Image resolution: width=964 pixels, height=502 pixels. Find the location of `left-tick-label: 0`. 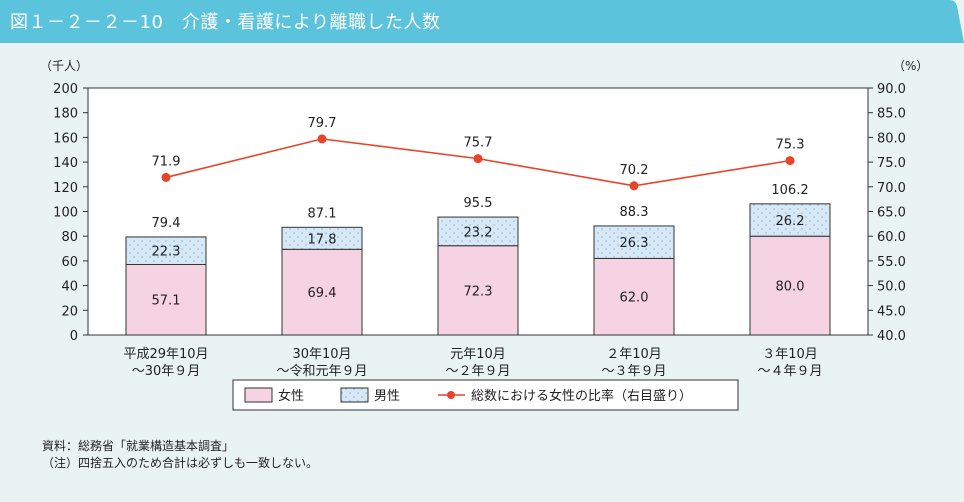

left-tick-label: 0 is located at coordinates (74, 336).